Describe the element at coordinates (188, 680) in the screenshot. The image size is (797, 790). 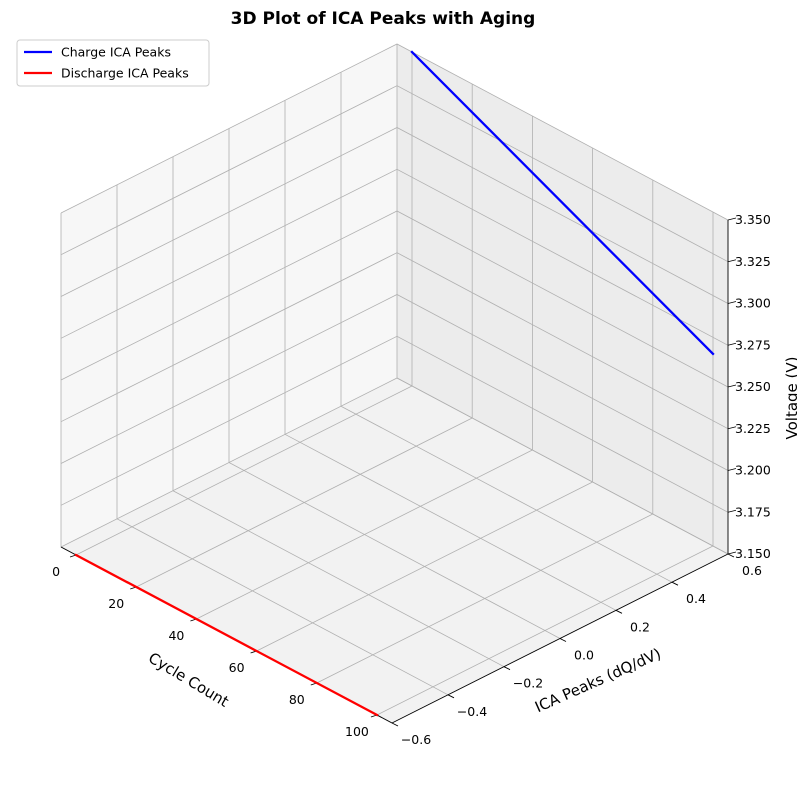
I see `x-axis-label: Cycle Count` at that location.